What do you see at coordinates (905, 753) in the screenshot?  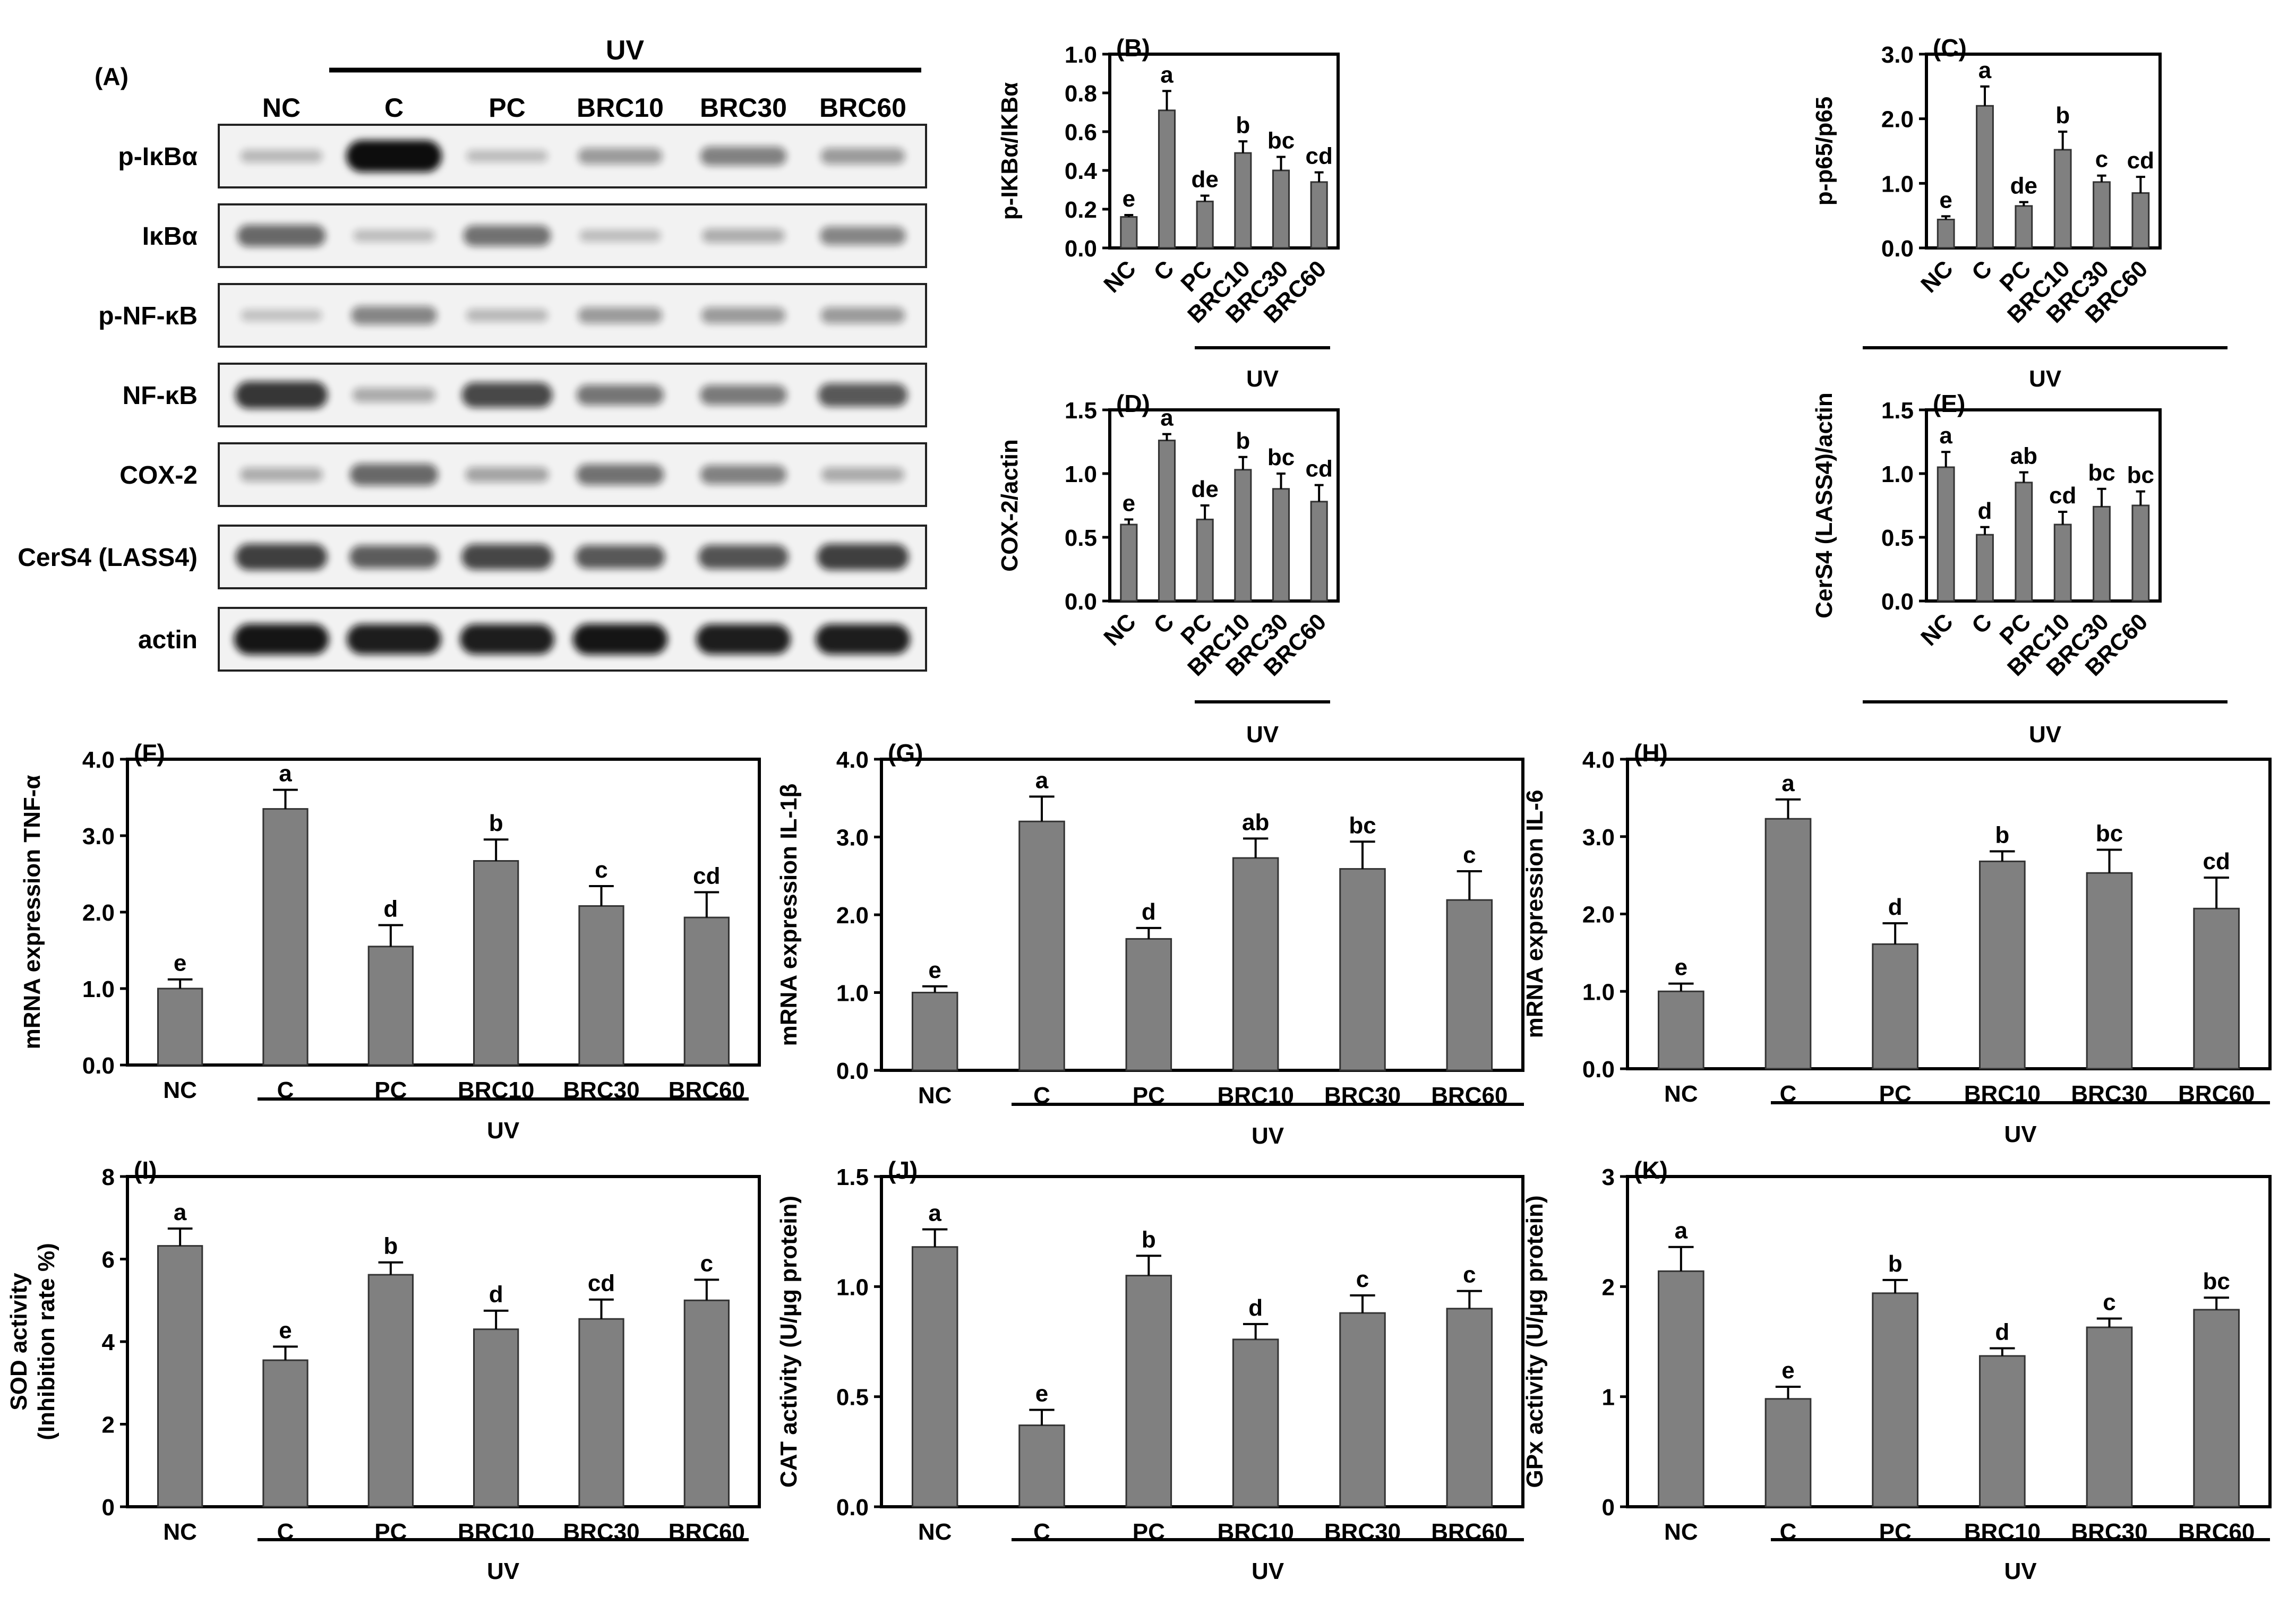 I see `panel-label: (G)` at bounding box center [905, 753].